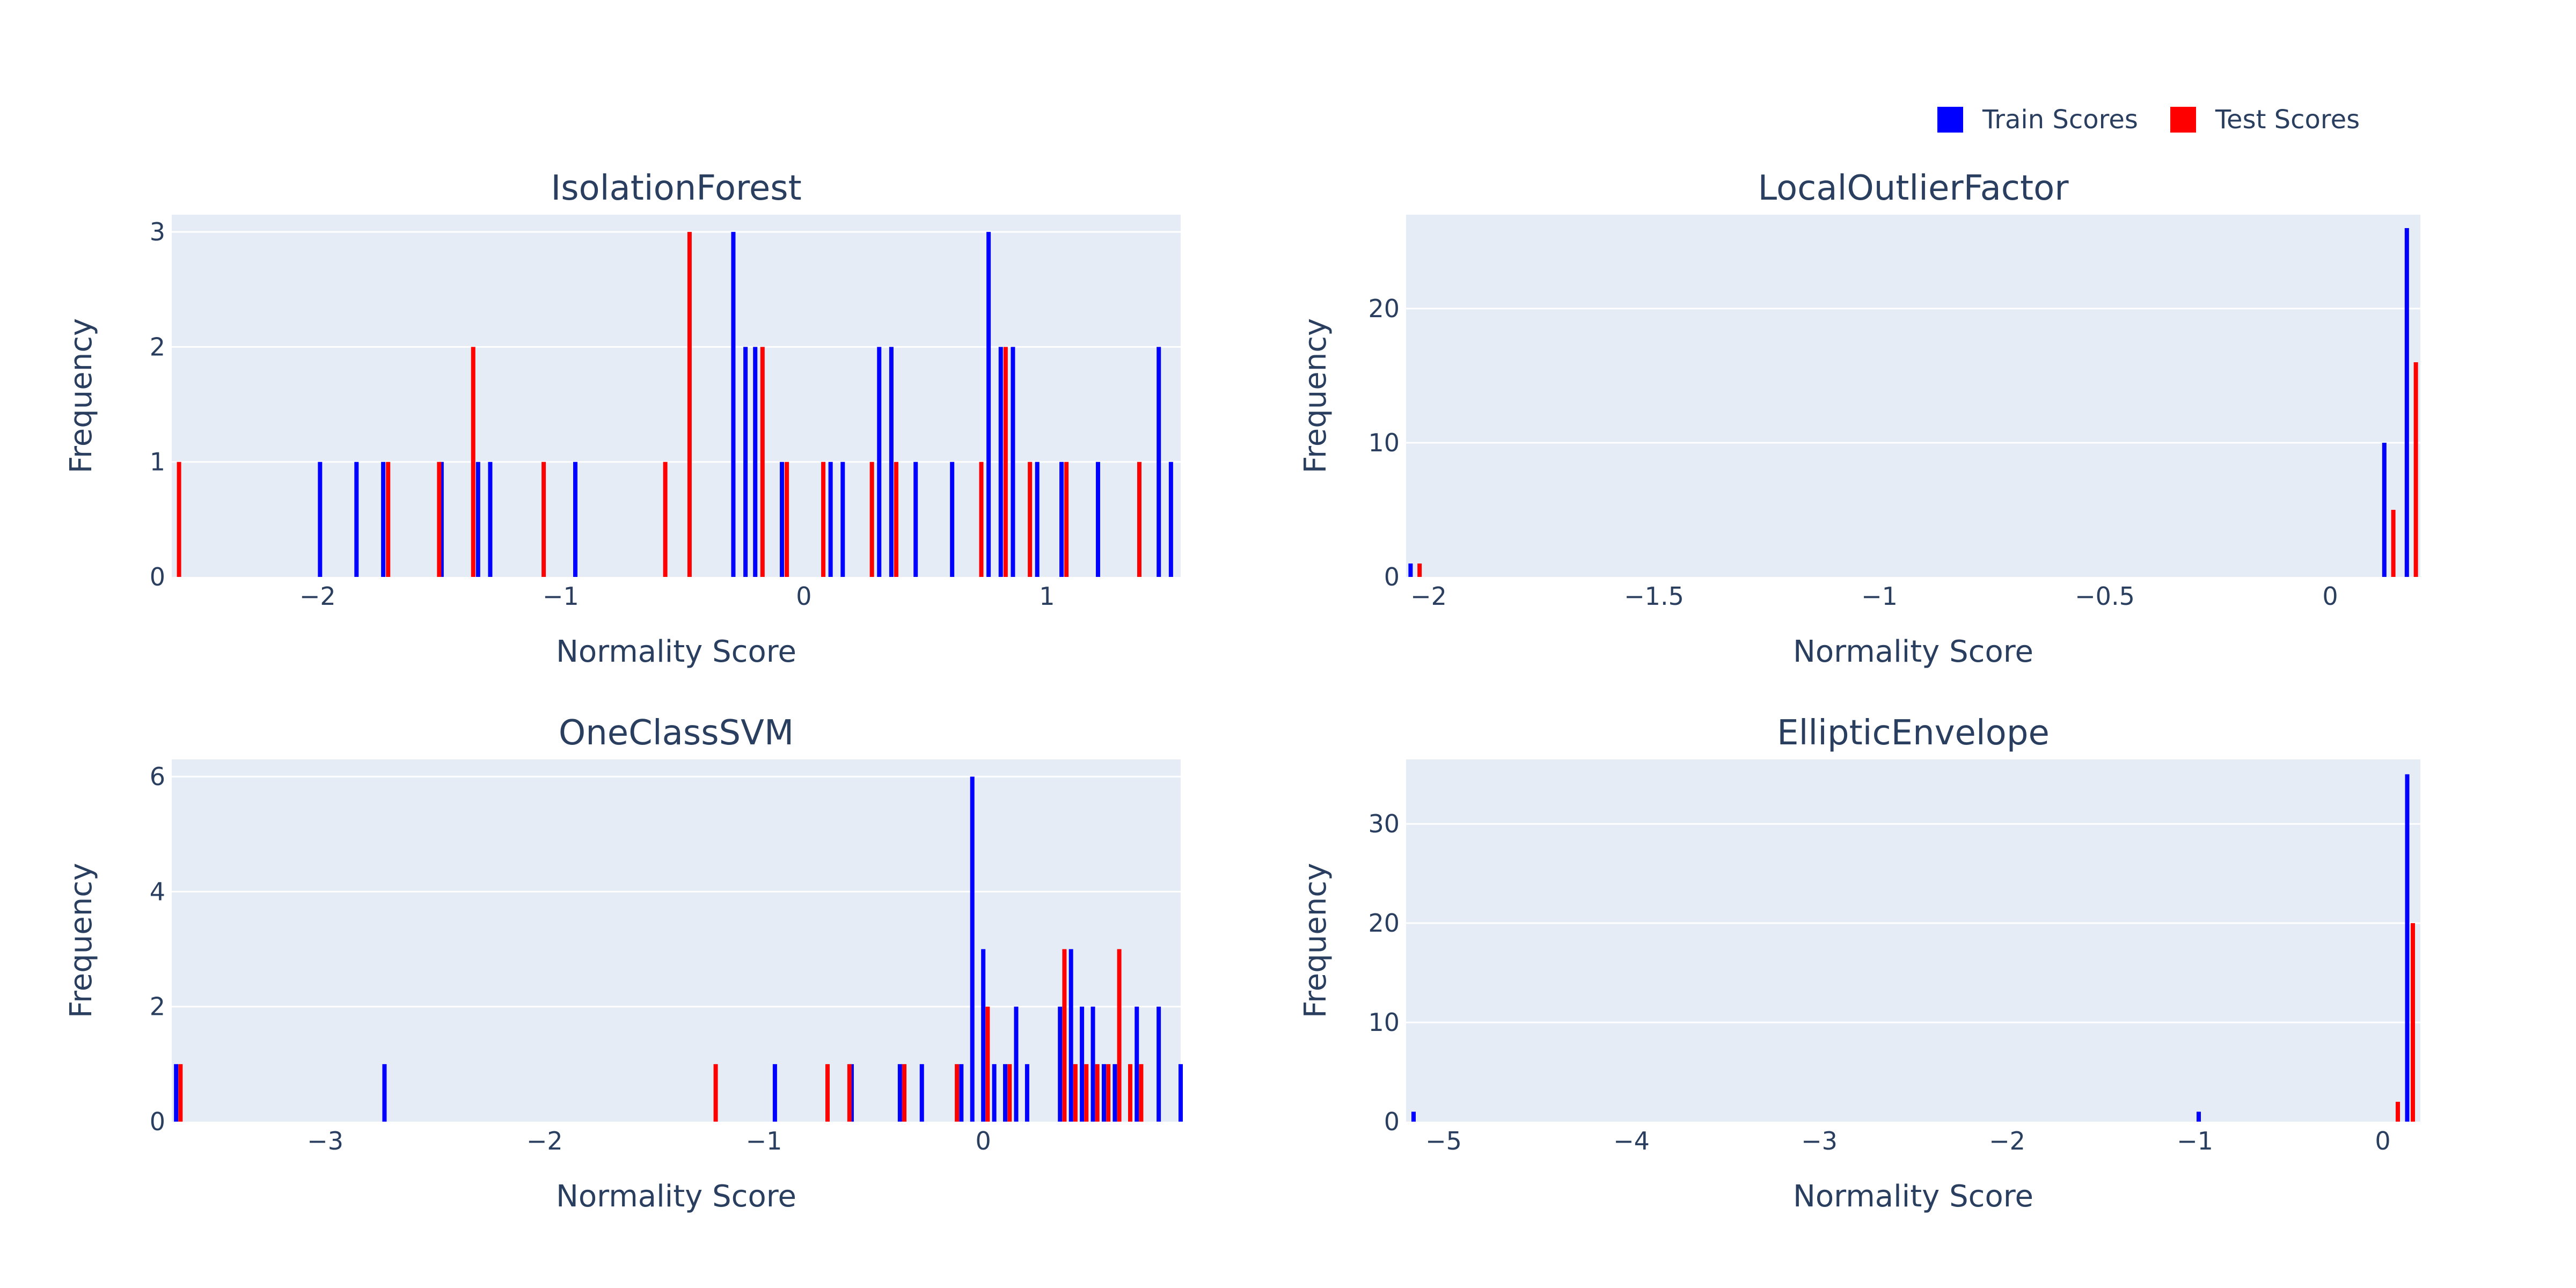 This screenshot has width=2576, height=1288. Describe the element at coordinates (2105, 596) in the screenshot. I see `x-tick-label: −0.5` at that location.